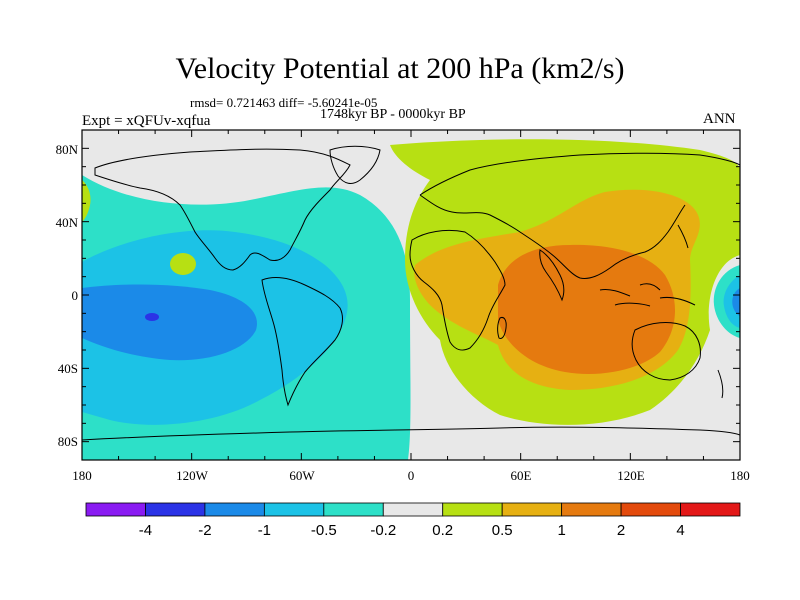 This screenshot has width=800, height=600. I want to click on coast-maritime-continent, so click(647, 295).